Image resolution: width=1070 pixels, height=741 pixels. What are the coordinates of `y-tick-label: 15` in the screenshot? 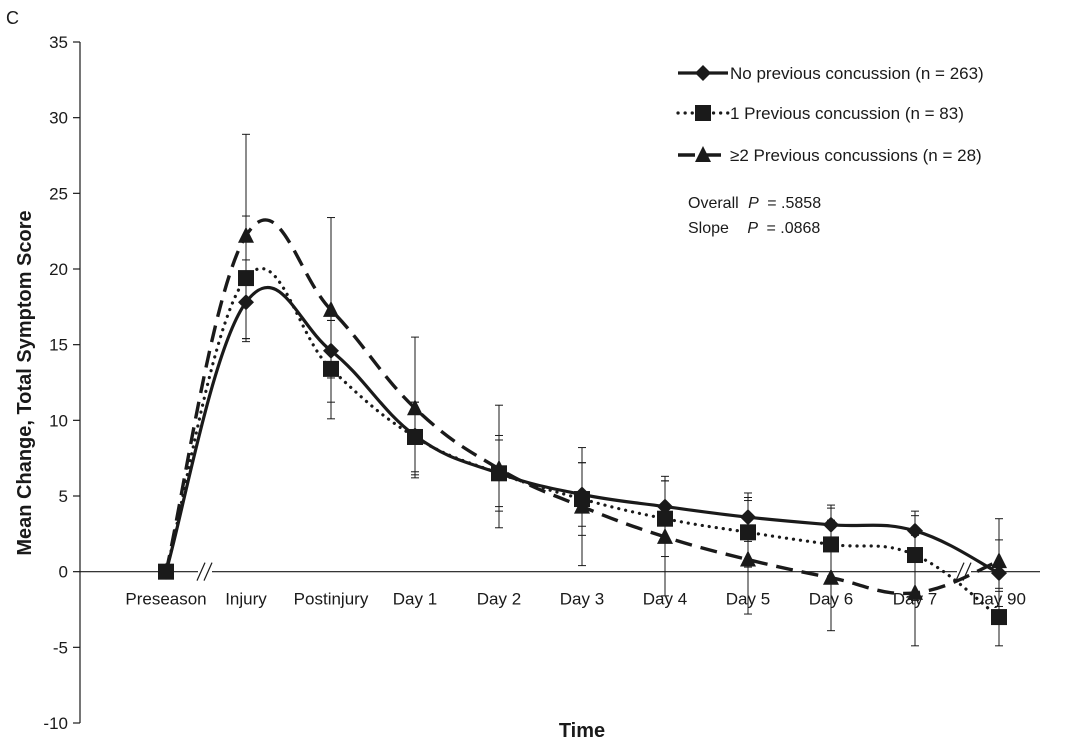 It's located at (58, 345).